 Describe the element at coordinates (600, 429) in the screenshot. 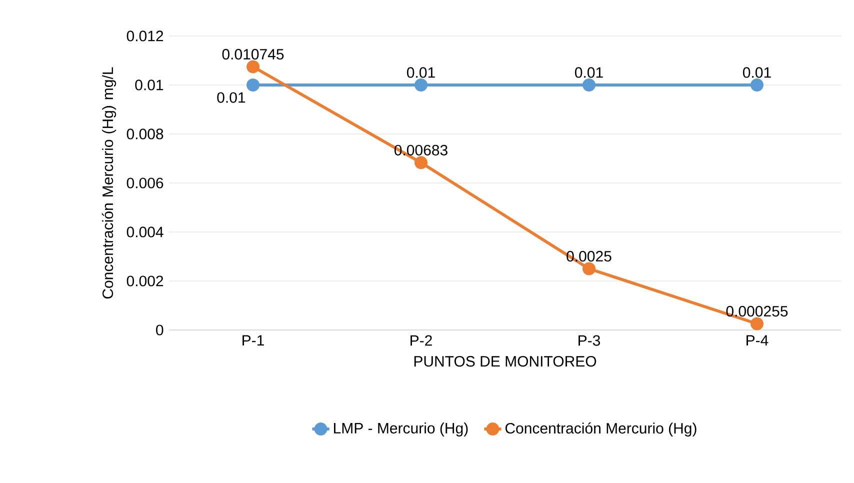

I see `legend-label: Concentración Mercurio (Hg)` at that location.